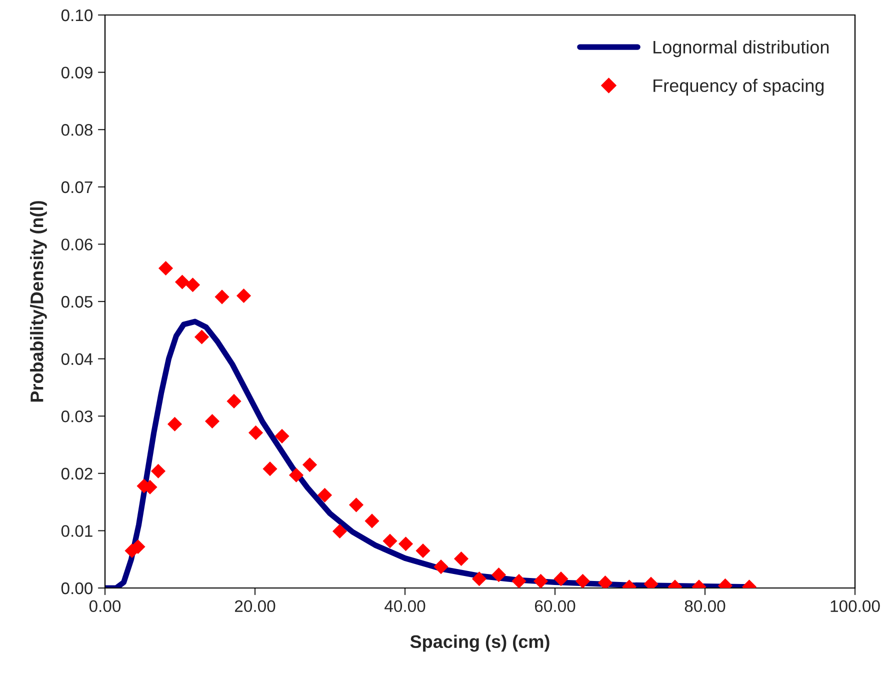 This screenshot has height=681, width=892. Describe the element at coordinates (739, 87) in the screenshot. I see `legend-label: Frequency of spacing` at that location.